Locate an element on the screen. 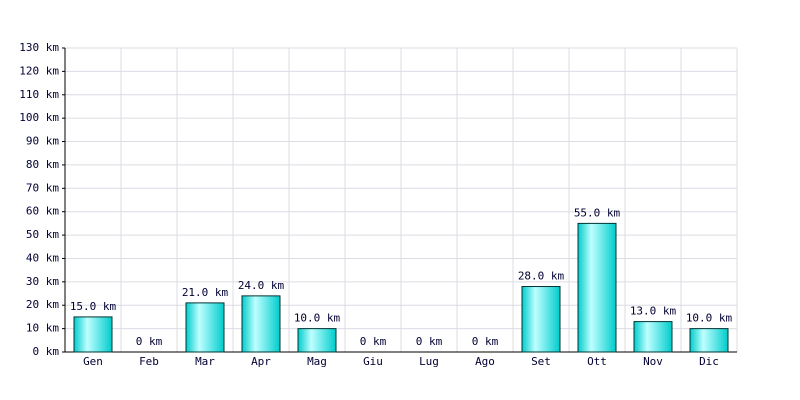  x-tick-label: Gen is located at coordinates (93, 361).